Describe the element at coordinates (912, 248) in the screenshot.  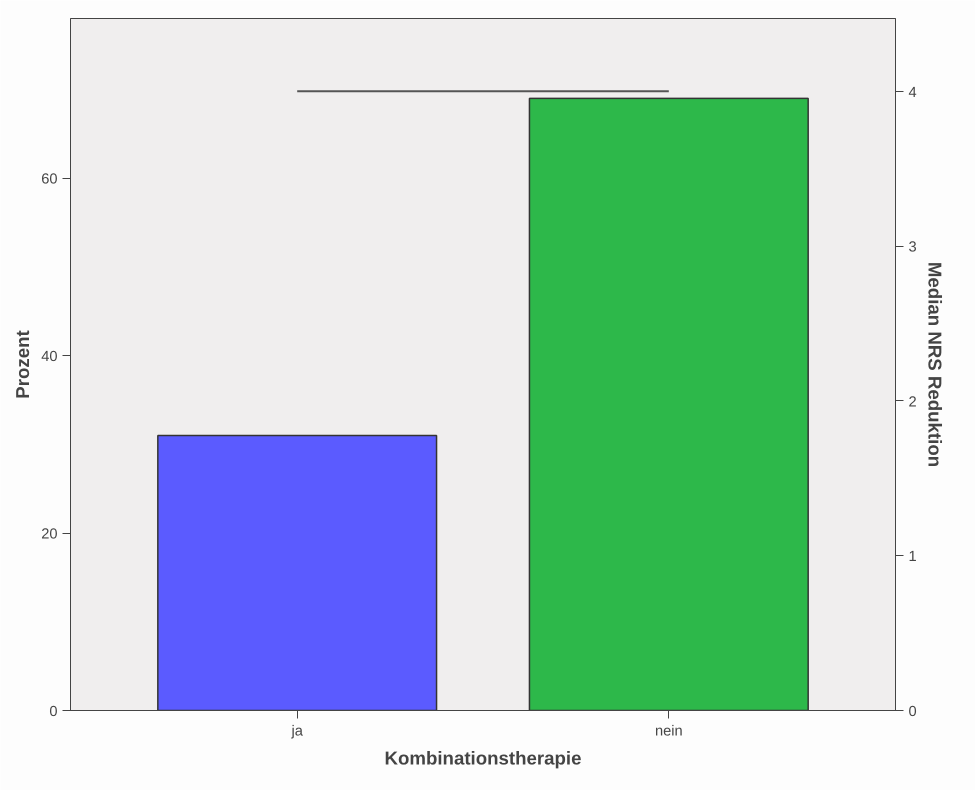
I see `y2-tick-label: 3` at that location.